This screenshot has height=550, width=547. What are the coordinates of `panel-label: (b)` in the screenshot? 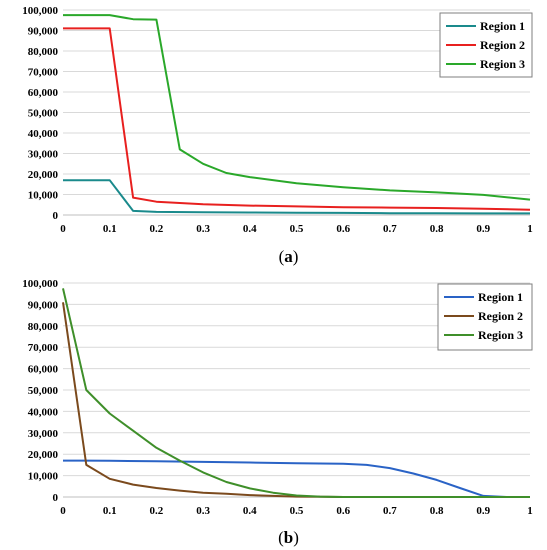 It's located at (288, 537).